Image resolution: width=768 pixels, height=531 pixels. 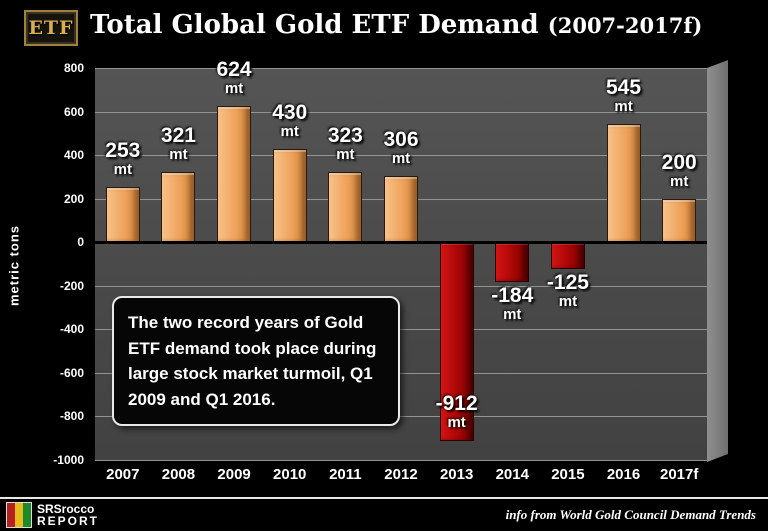 What do you see at coordinates (345, 143) in the screenshot?
I see `bar-value-label: 323 mt` at bounding box center [345, 143].